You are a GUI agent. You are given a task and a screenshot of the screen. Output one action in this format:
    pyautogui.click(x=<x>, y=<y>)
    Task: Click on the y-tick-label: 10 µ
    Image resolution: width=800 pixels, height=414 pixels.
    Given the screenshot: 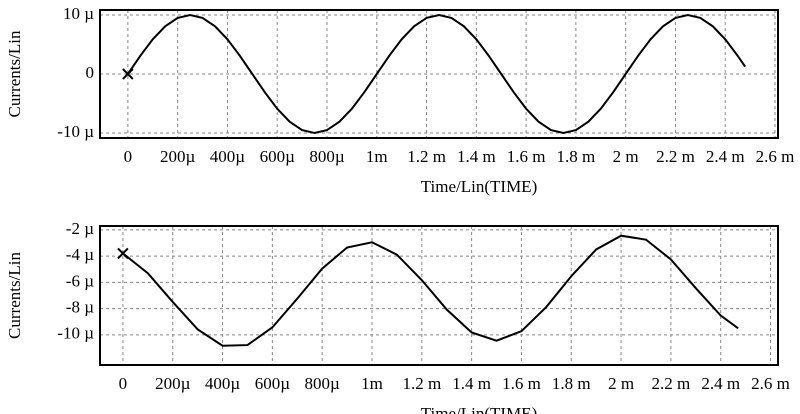 What is the action you would take?
    pyautogui.click(x=78, y=13)
    